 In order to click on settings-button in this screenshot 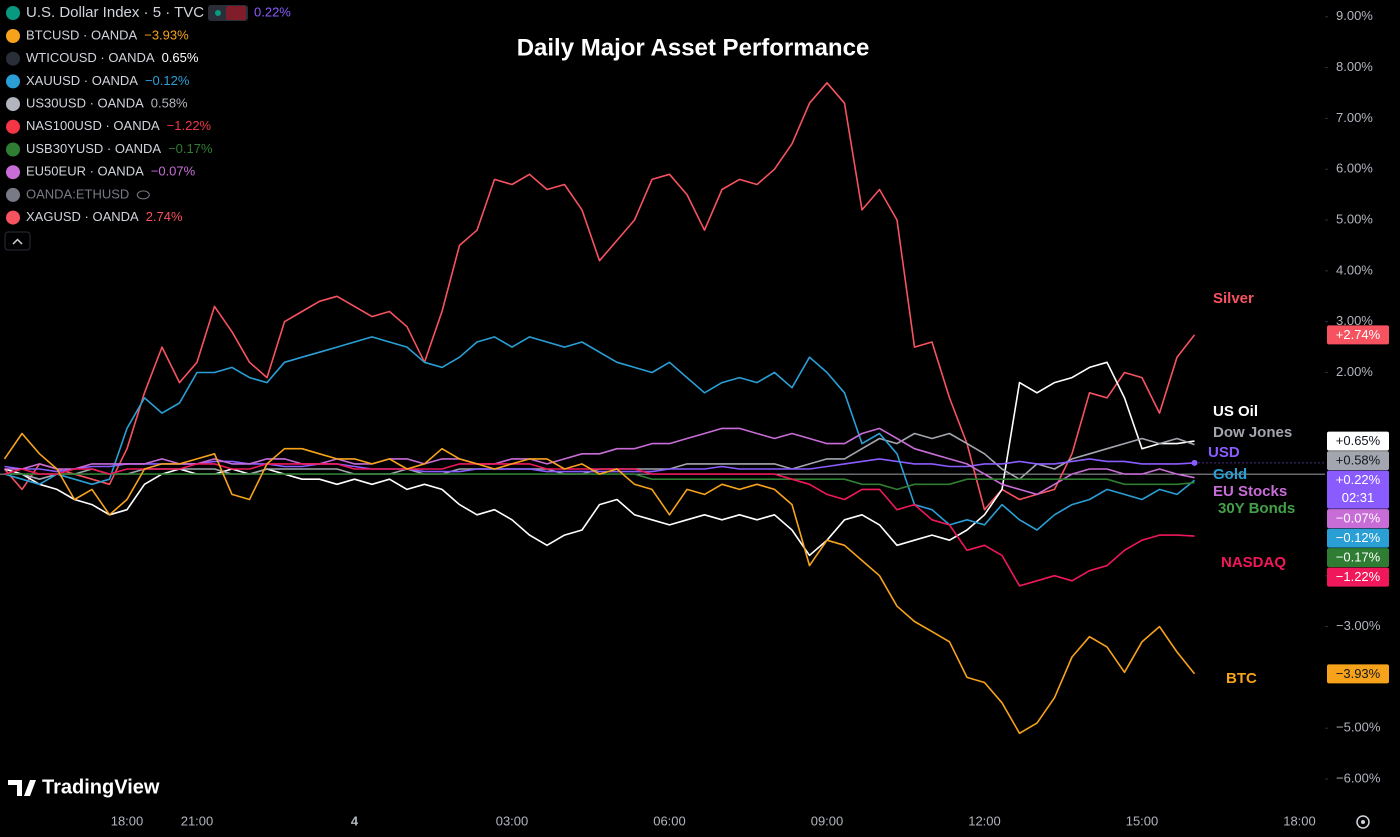, I will do `click(1363, 822)`.